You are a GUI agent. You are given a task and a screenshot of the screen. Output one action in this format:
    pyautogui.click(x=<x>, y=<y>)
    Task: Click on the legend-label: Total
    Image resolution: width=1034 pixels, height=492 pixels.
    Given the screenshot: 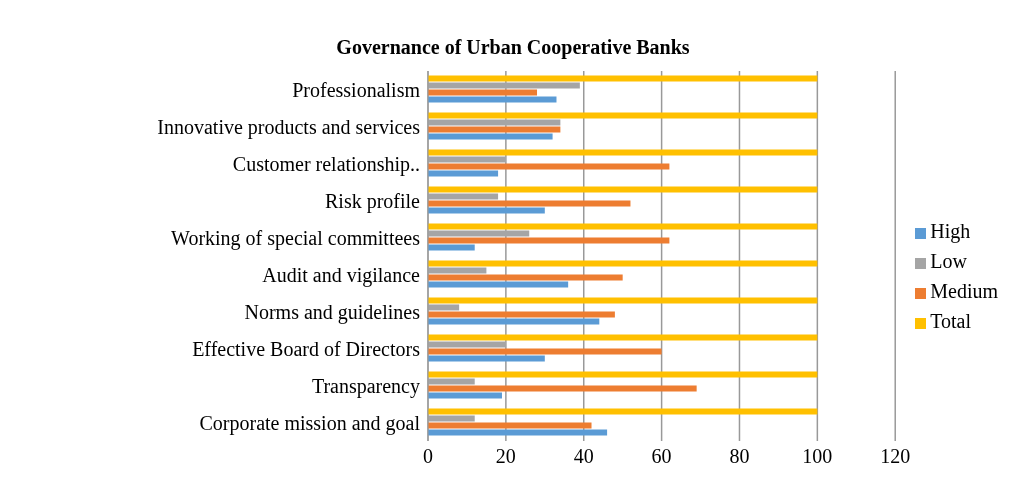 What is the action you would take?
    pyautogui.click(x=951, y=321)
    